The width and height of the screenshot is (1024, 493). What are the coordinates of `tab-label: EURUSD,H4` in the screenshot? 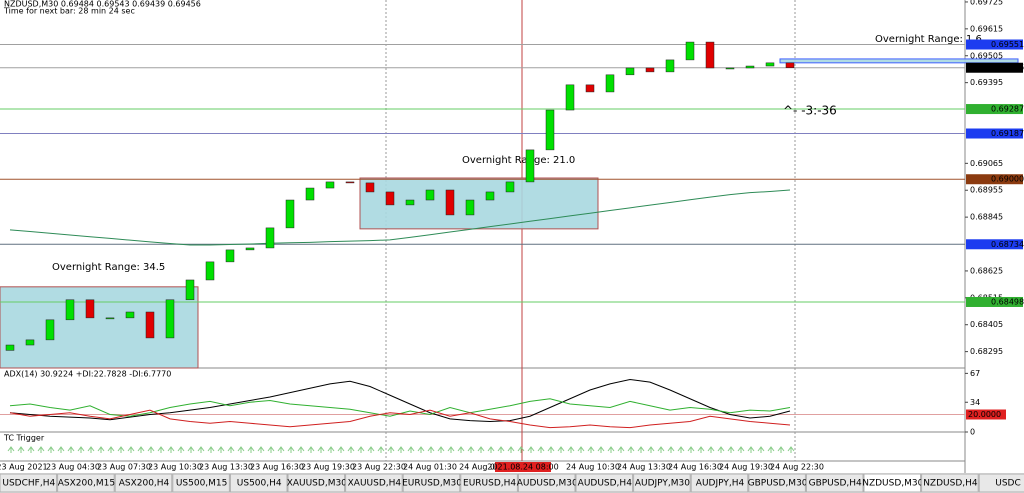 It's located at (489, 484).